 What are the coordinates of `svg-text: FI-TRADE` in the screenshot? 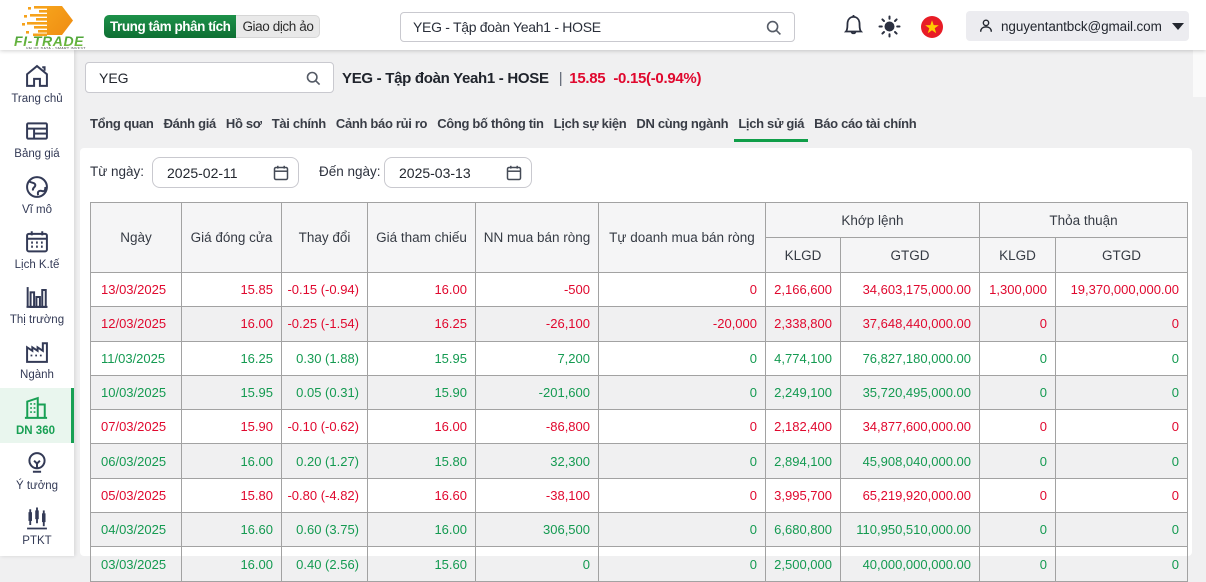 It's located at (49, 41).